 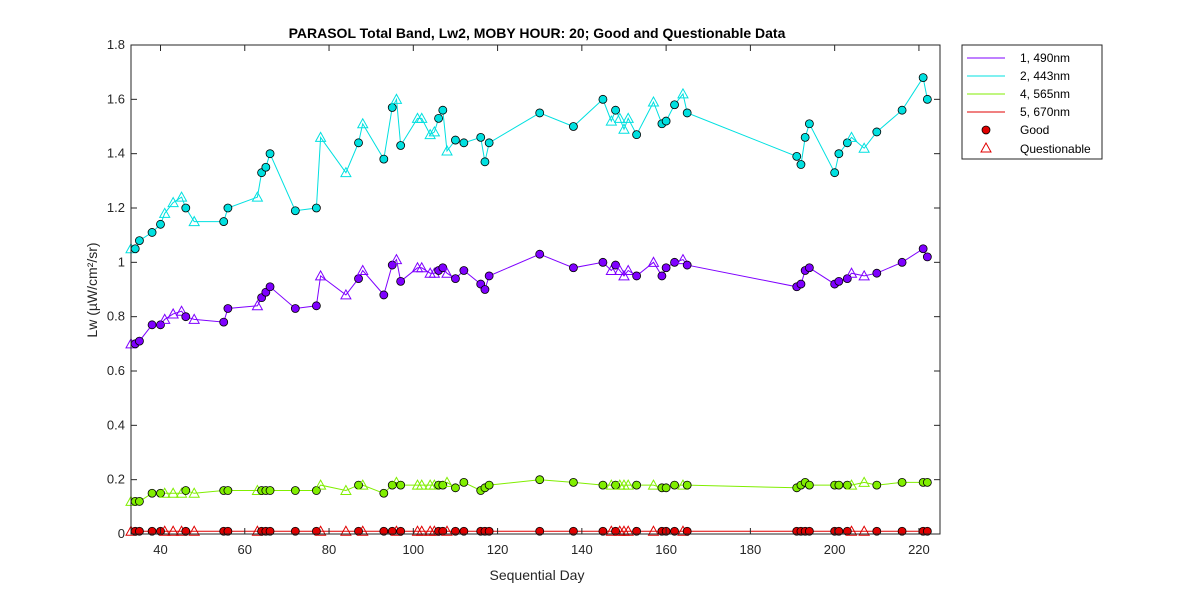 I want to click on legend-box, so click(x=1032, y=102).